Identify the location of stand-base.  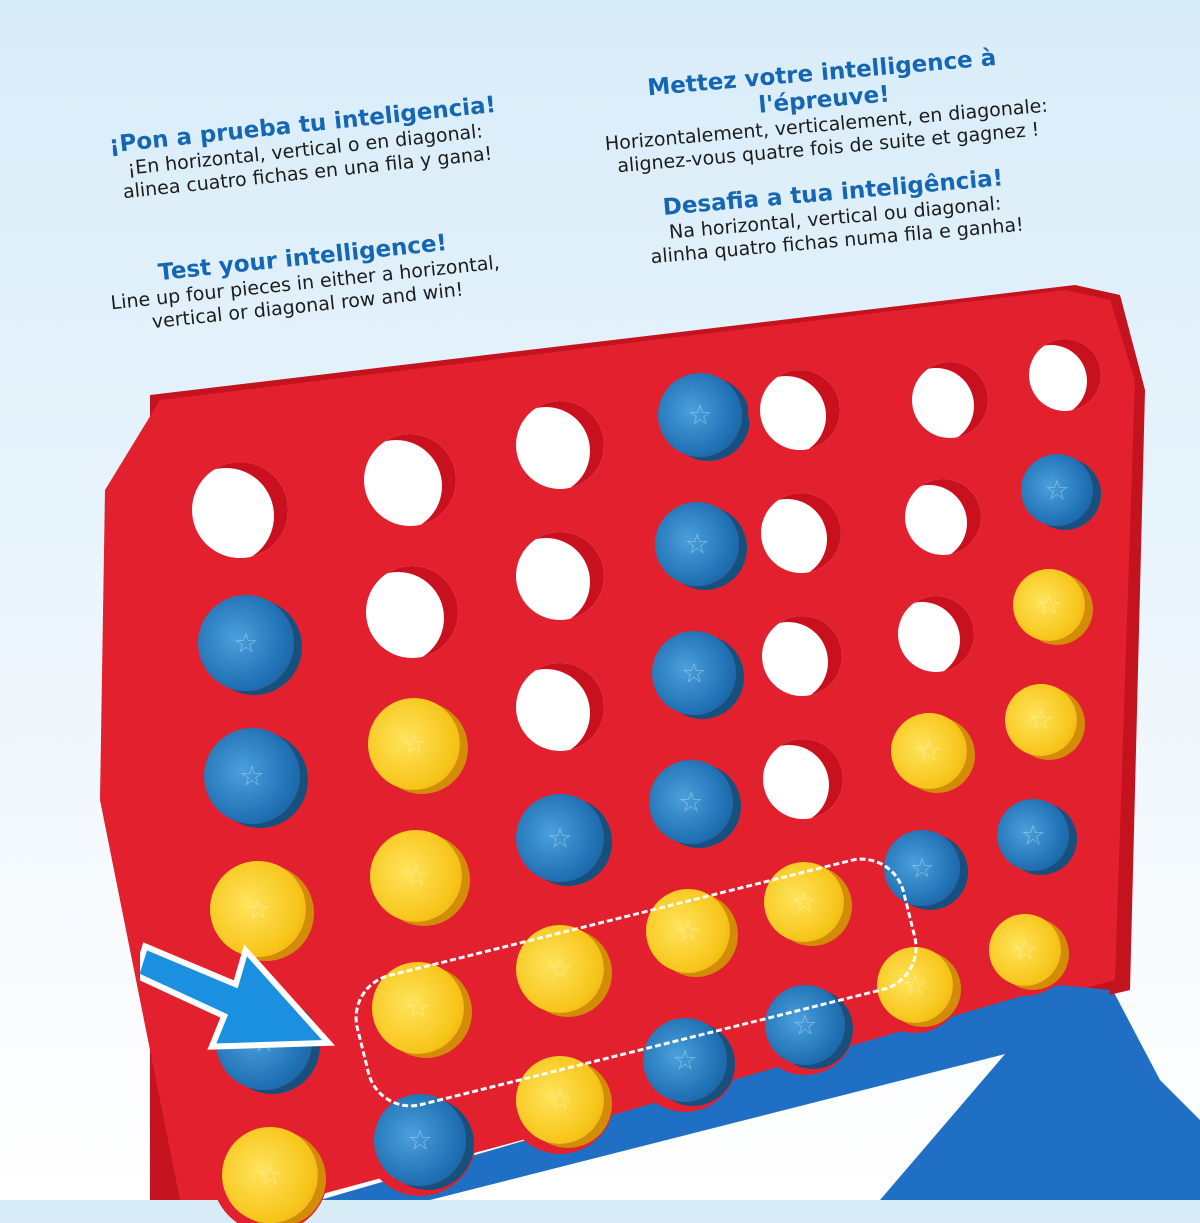
(715, 1092).